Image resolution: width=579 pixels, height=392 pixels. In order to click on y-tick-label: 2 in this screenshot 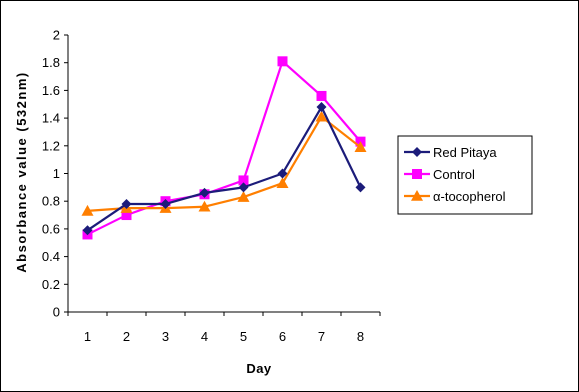, I will do `click(56, 35)`.